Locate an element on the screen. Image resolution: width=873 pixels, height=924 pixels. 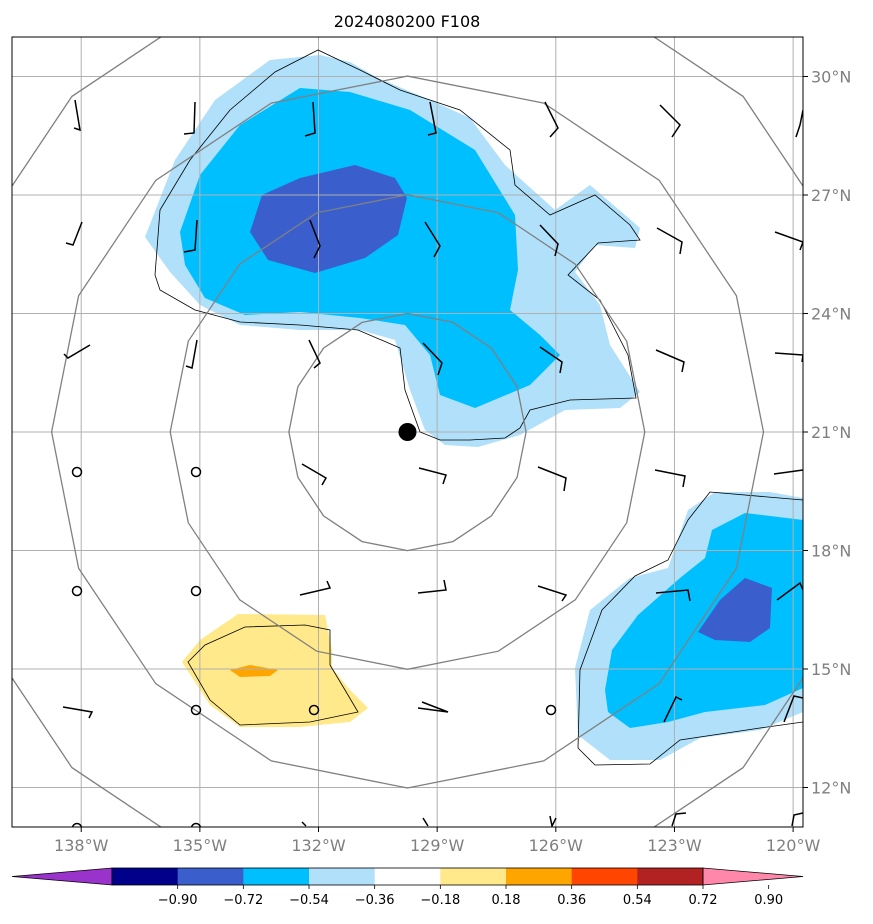
lat-tick-label: 24°N is located at coordinates (831, 314).